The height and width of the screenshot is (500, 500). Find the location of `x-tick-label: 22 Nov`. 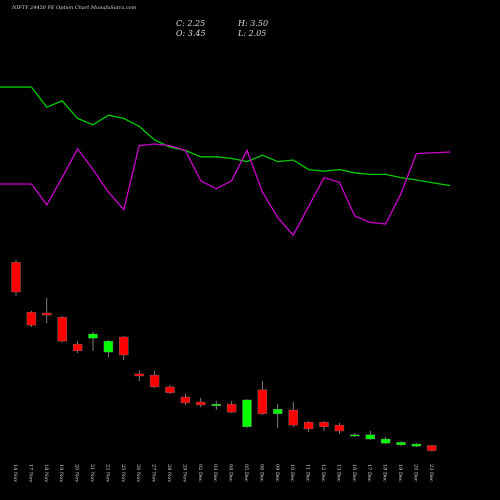

x-tick-label: 22 Nov is located at coordinates (107, 473).